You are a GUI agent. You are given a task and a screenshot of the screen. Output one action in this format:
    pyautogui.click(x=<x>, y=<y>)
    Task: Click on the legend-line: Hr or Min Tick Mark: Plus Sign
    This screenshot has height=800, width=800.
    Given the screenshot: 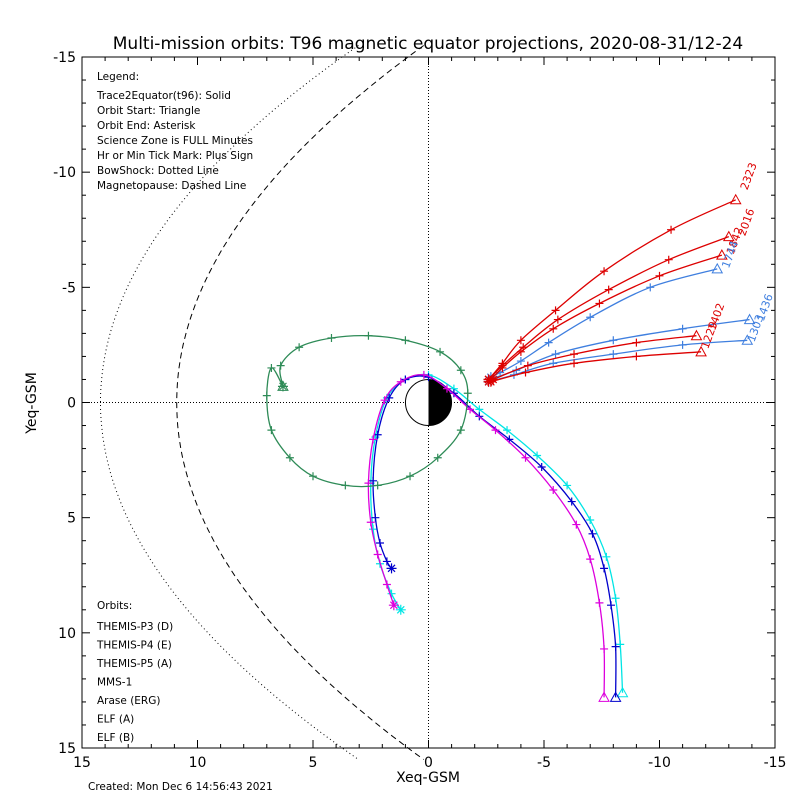 What is the action you would take?
    pyautogui.click(x=175, y=156)
    